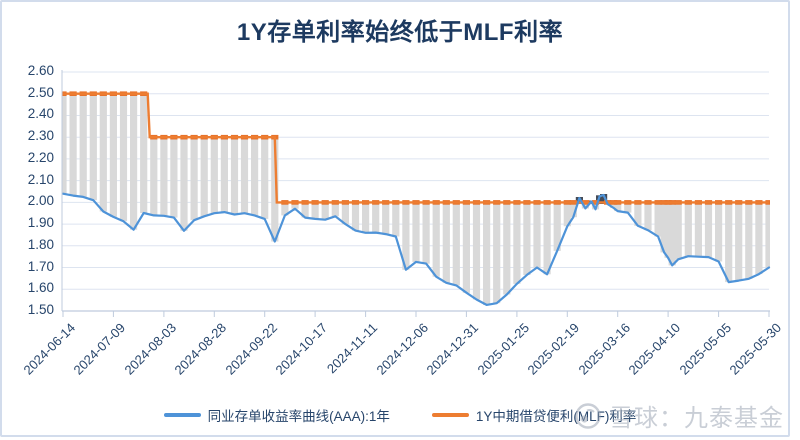 This screenshot has height=440, width=800. What do you see at coordinates (40, 287) in the screenshot?
I see `y-axis-tick-label: 1.60` at bounding box center [40, 287].